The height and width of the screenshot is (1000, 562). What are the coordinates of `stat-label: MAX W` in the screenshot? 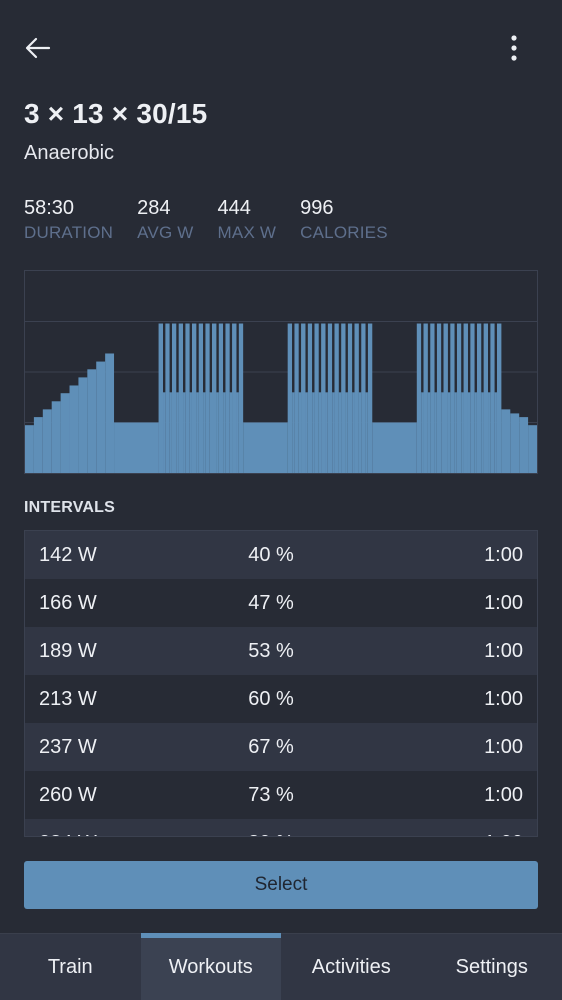 It's located at (247, 232).